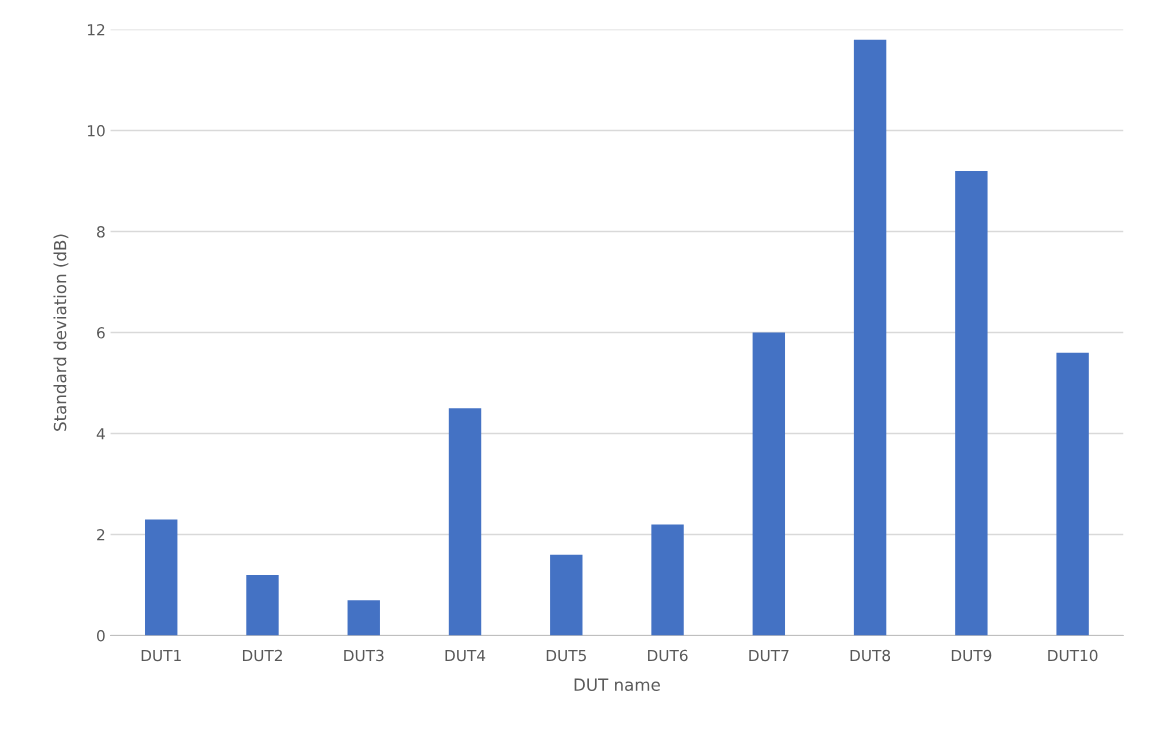  What do you see at coordinates (617, 684) in the screenshot?
I see `x-axis-title: DUT name` at bounding box center [617, 684].